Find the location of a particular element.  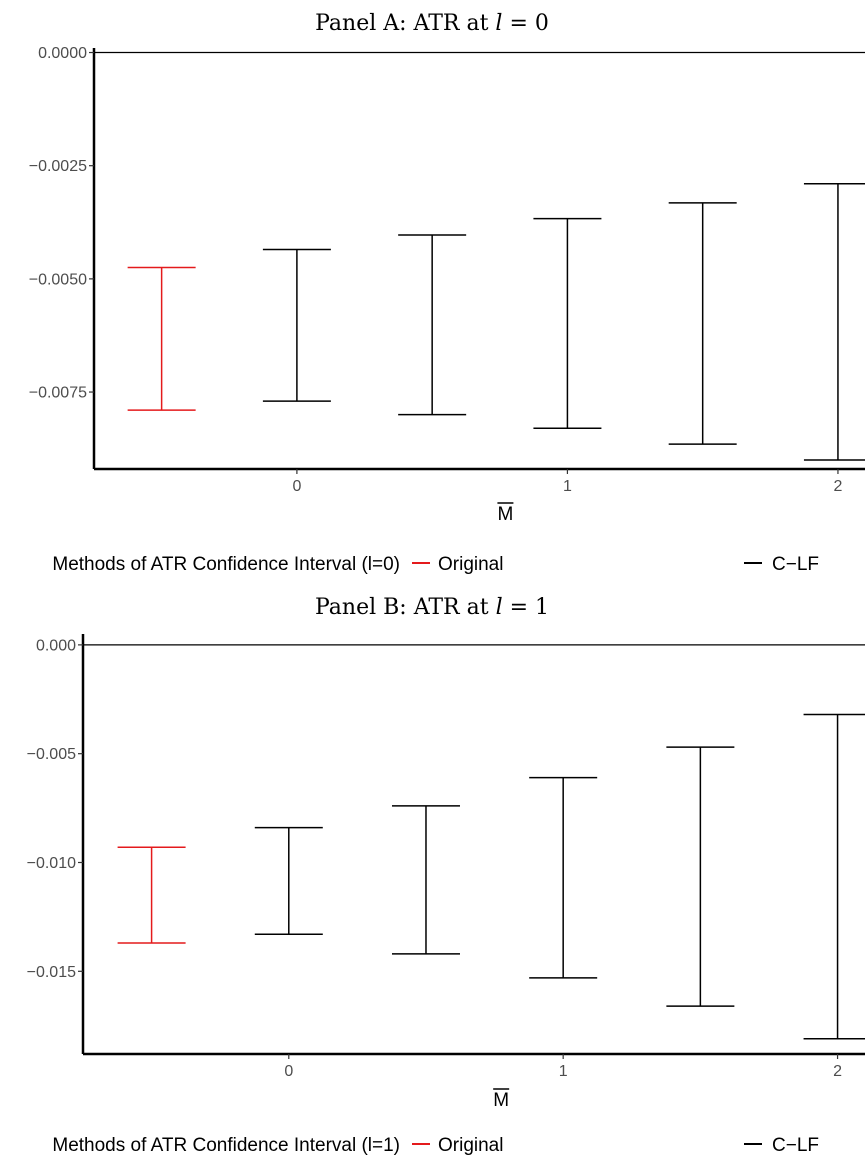

y-tick-label: −0.0050 is located at coordinates (58, 279).